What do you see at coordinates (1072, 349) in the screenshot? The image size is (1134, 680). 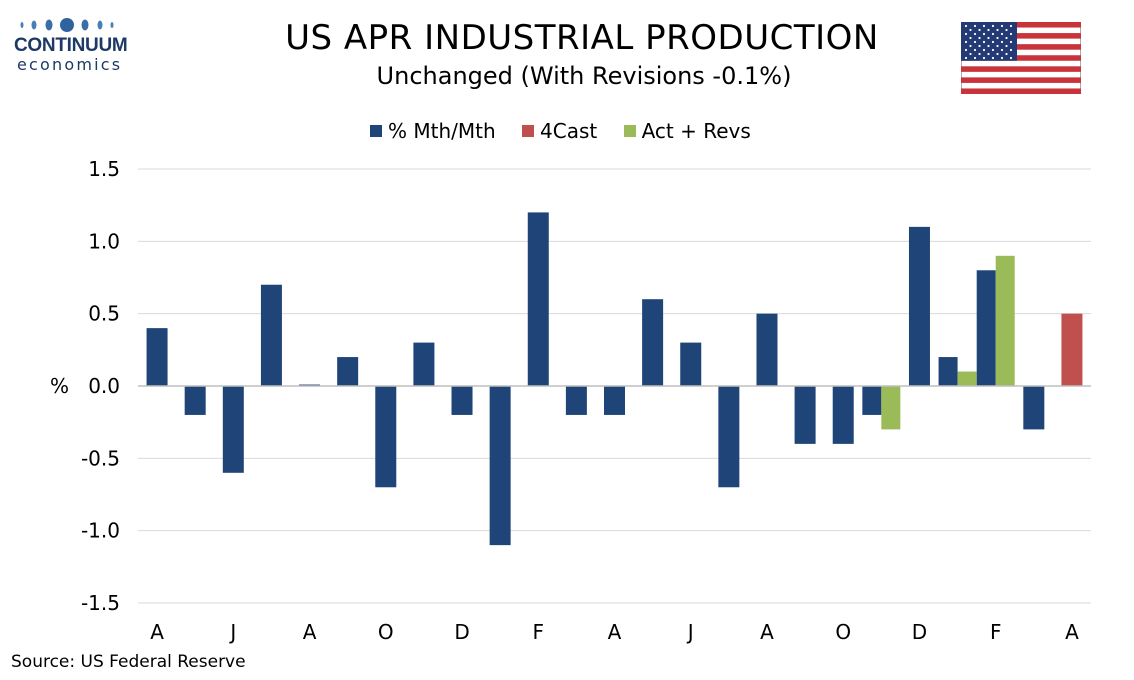 I see `bar-4cast` at bounding box center [1072, 349].